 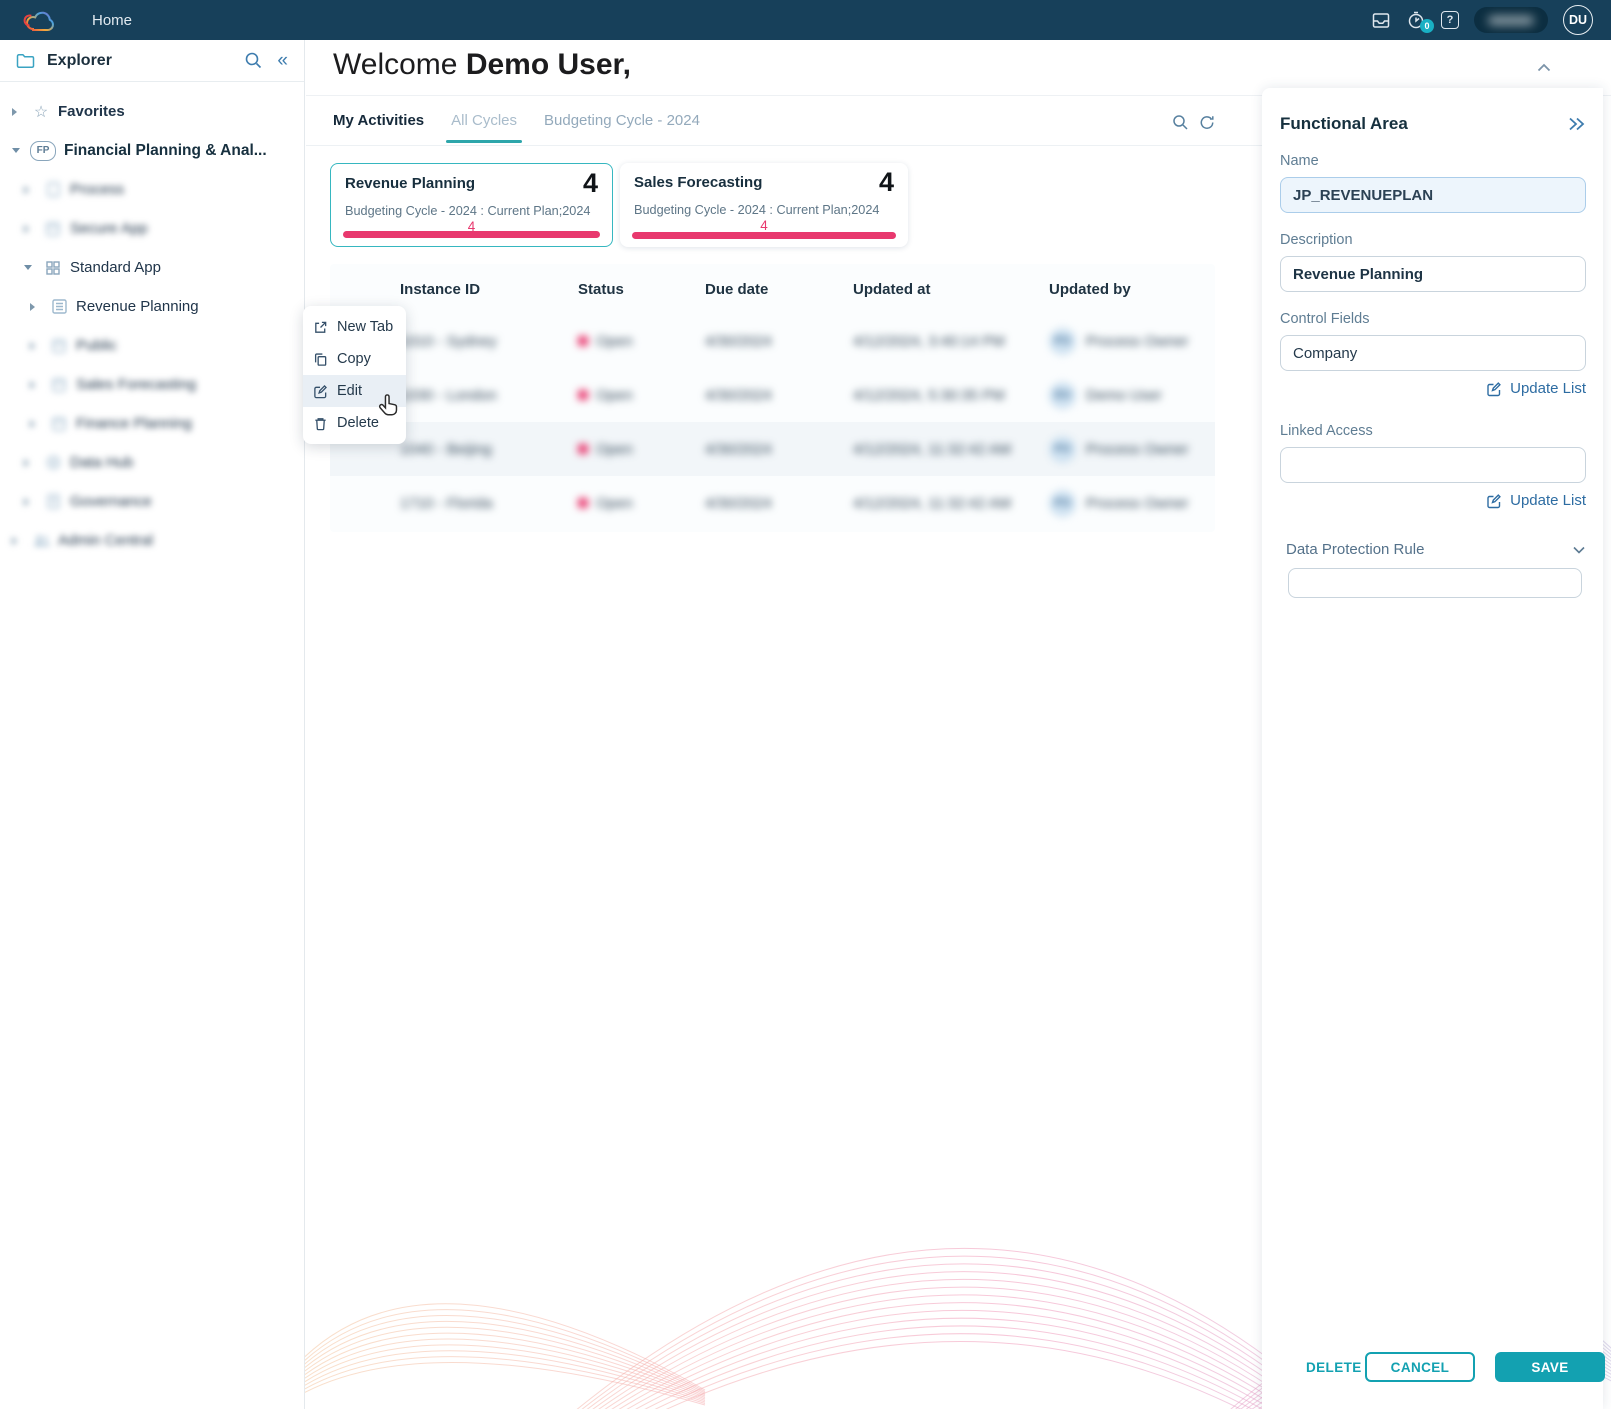 I want to click on cancel-button: CANCEL, so click(x=1420, y=1367).